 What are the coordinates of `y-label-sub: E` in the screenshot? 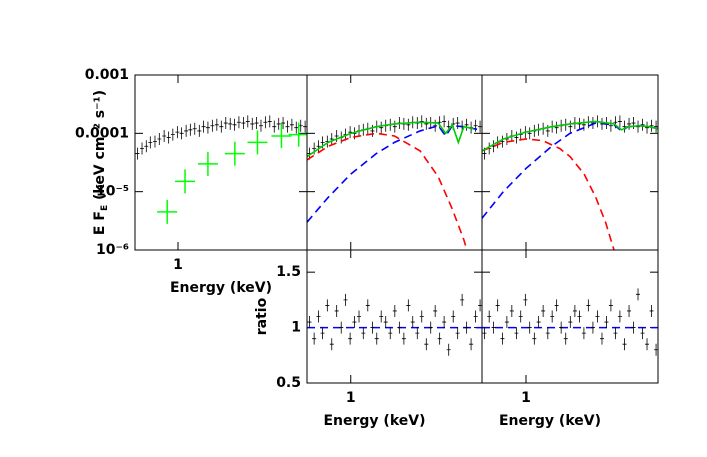 It's located at (105, 208).